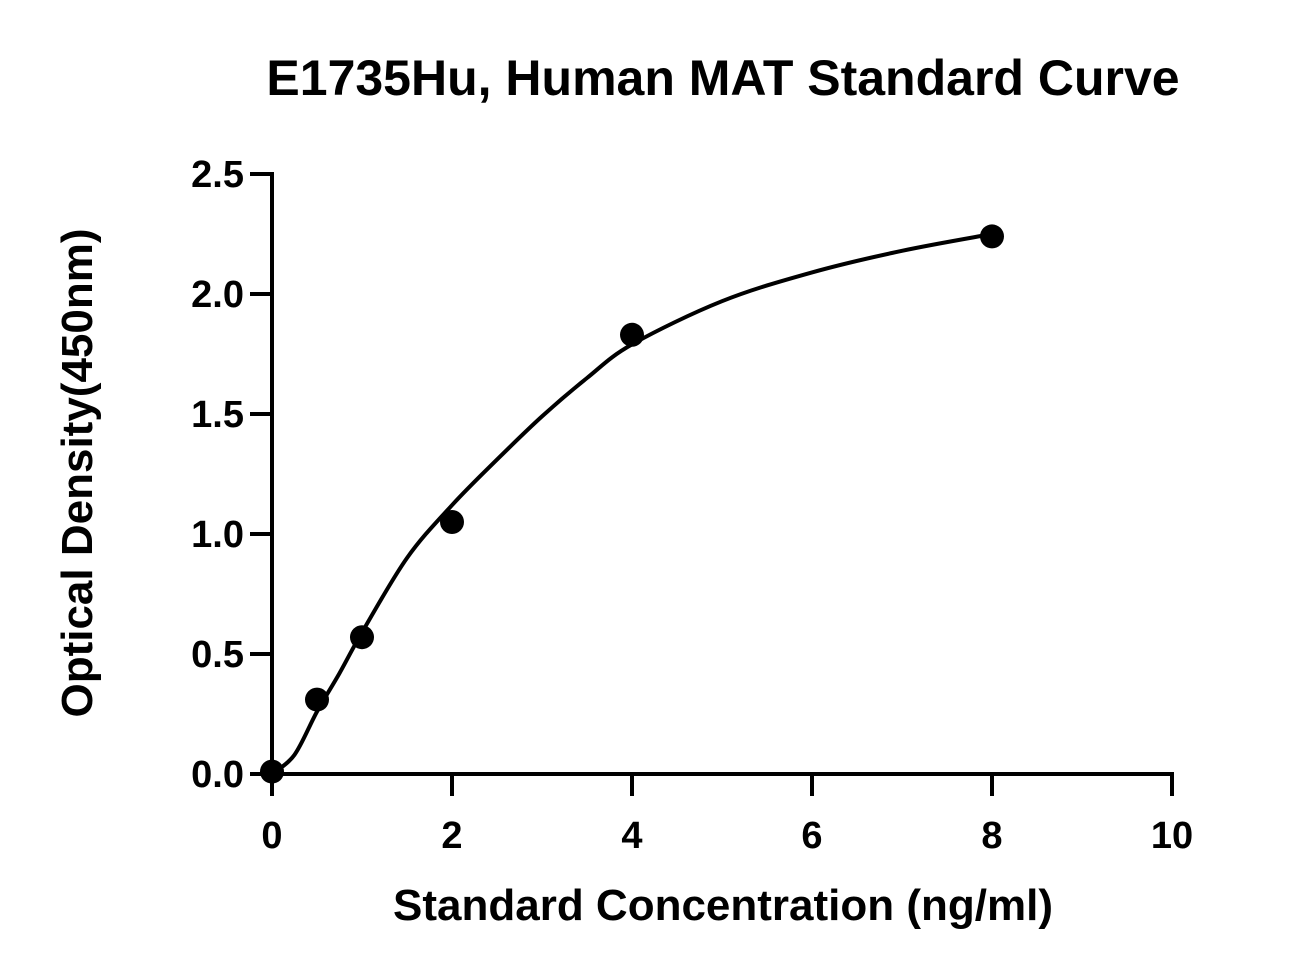 This screenshot has width=1311, height=975. Describe the element at coordinates (217, 535) in the screenshot. I see `y-tick-label: 1.0` at that location.